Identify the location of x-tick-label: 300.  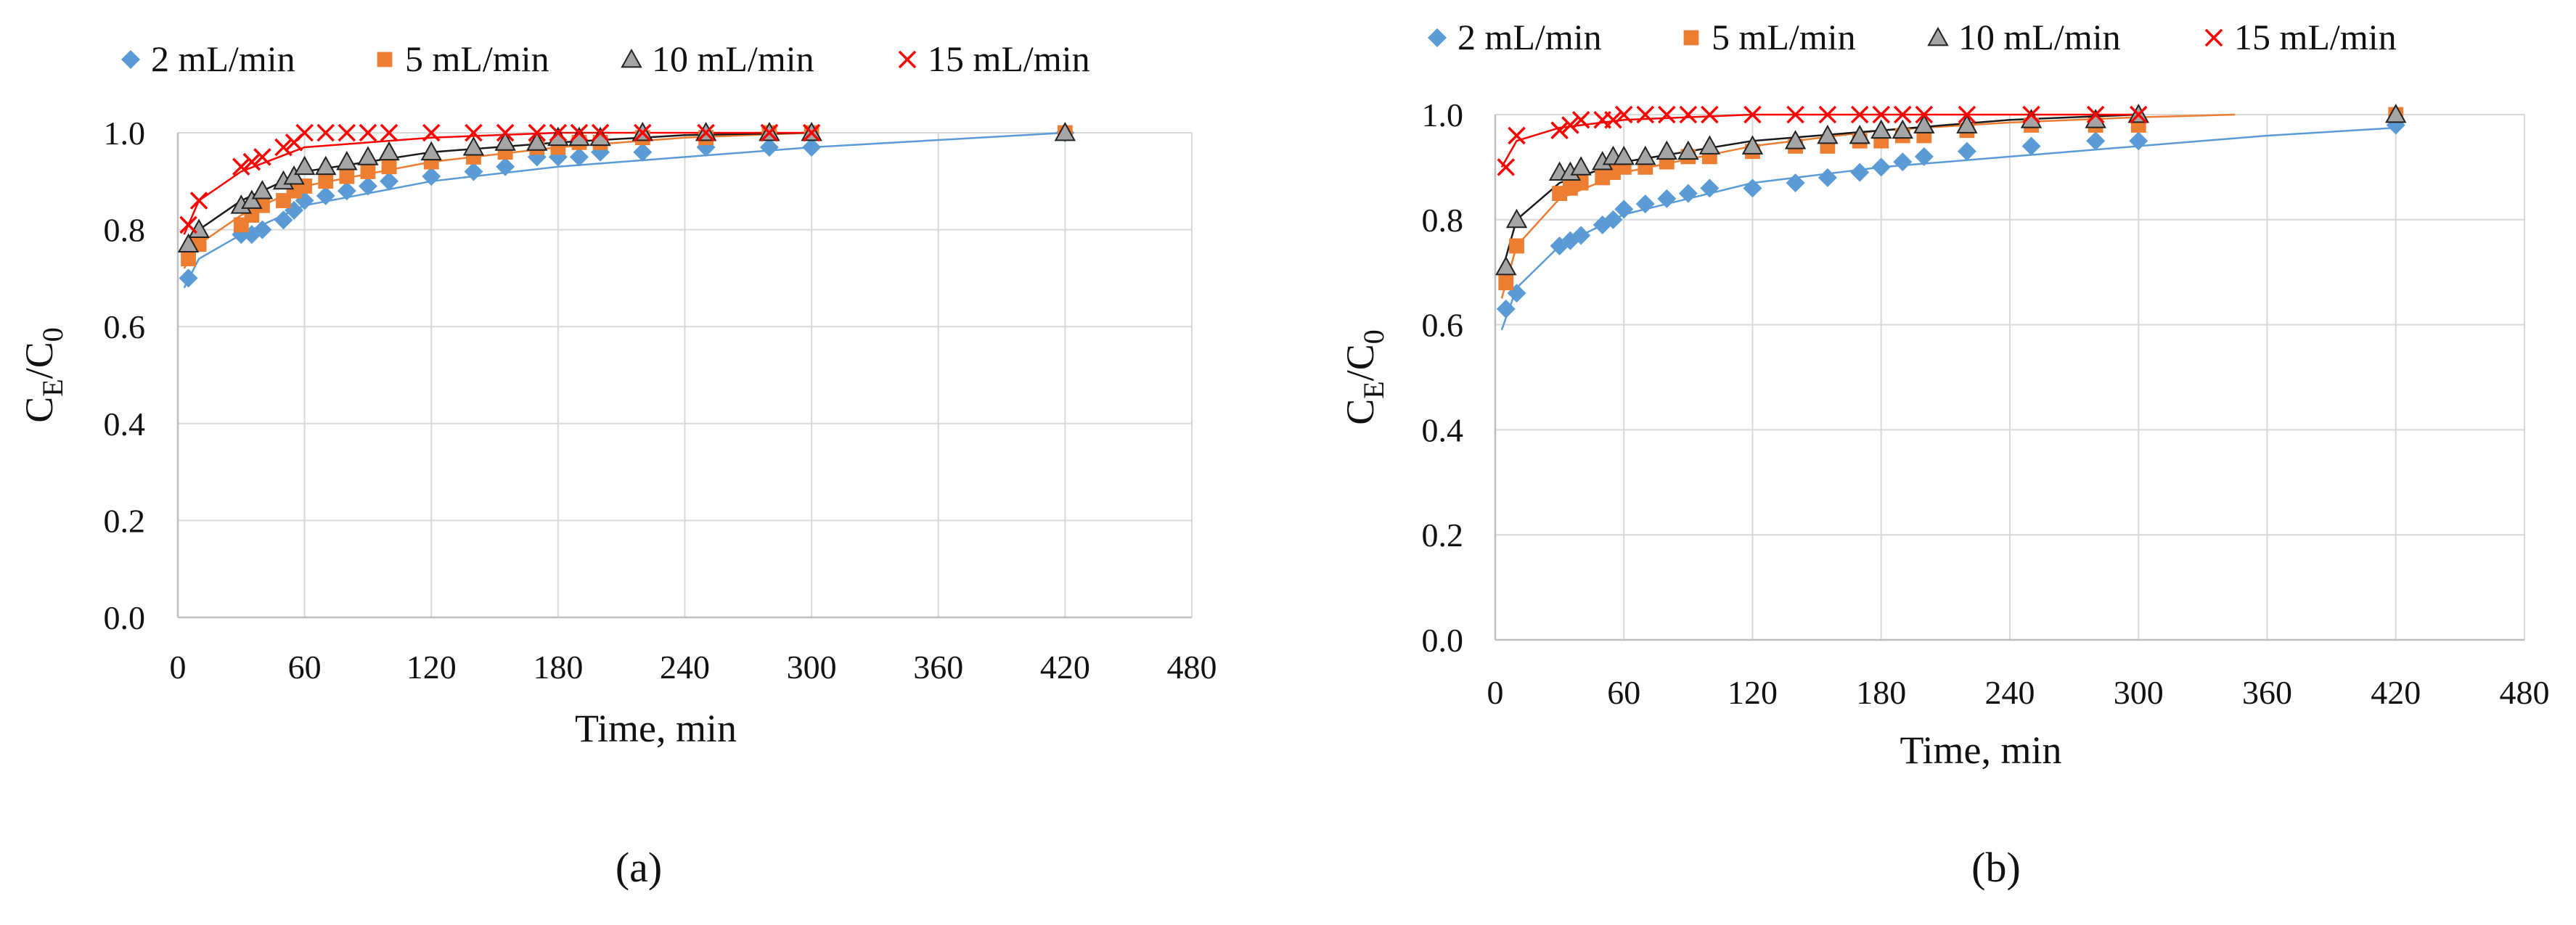
(2139, 692).